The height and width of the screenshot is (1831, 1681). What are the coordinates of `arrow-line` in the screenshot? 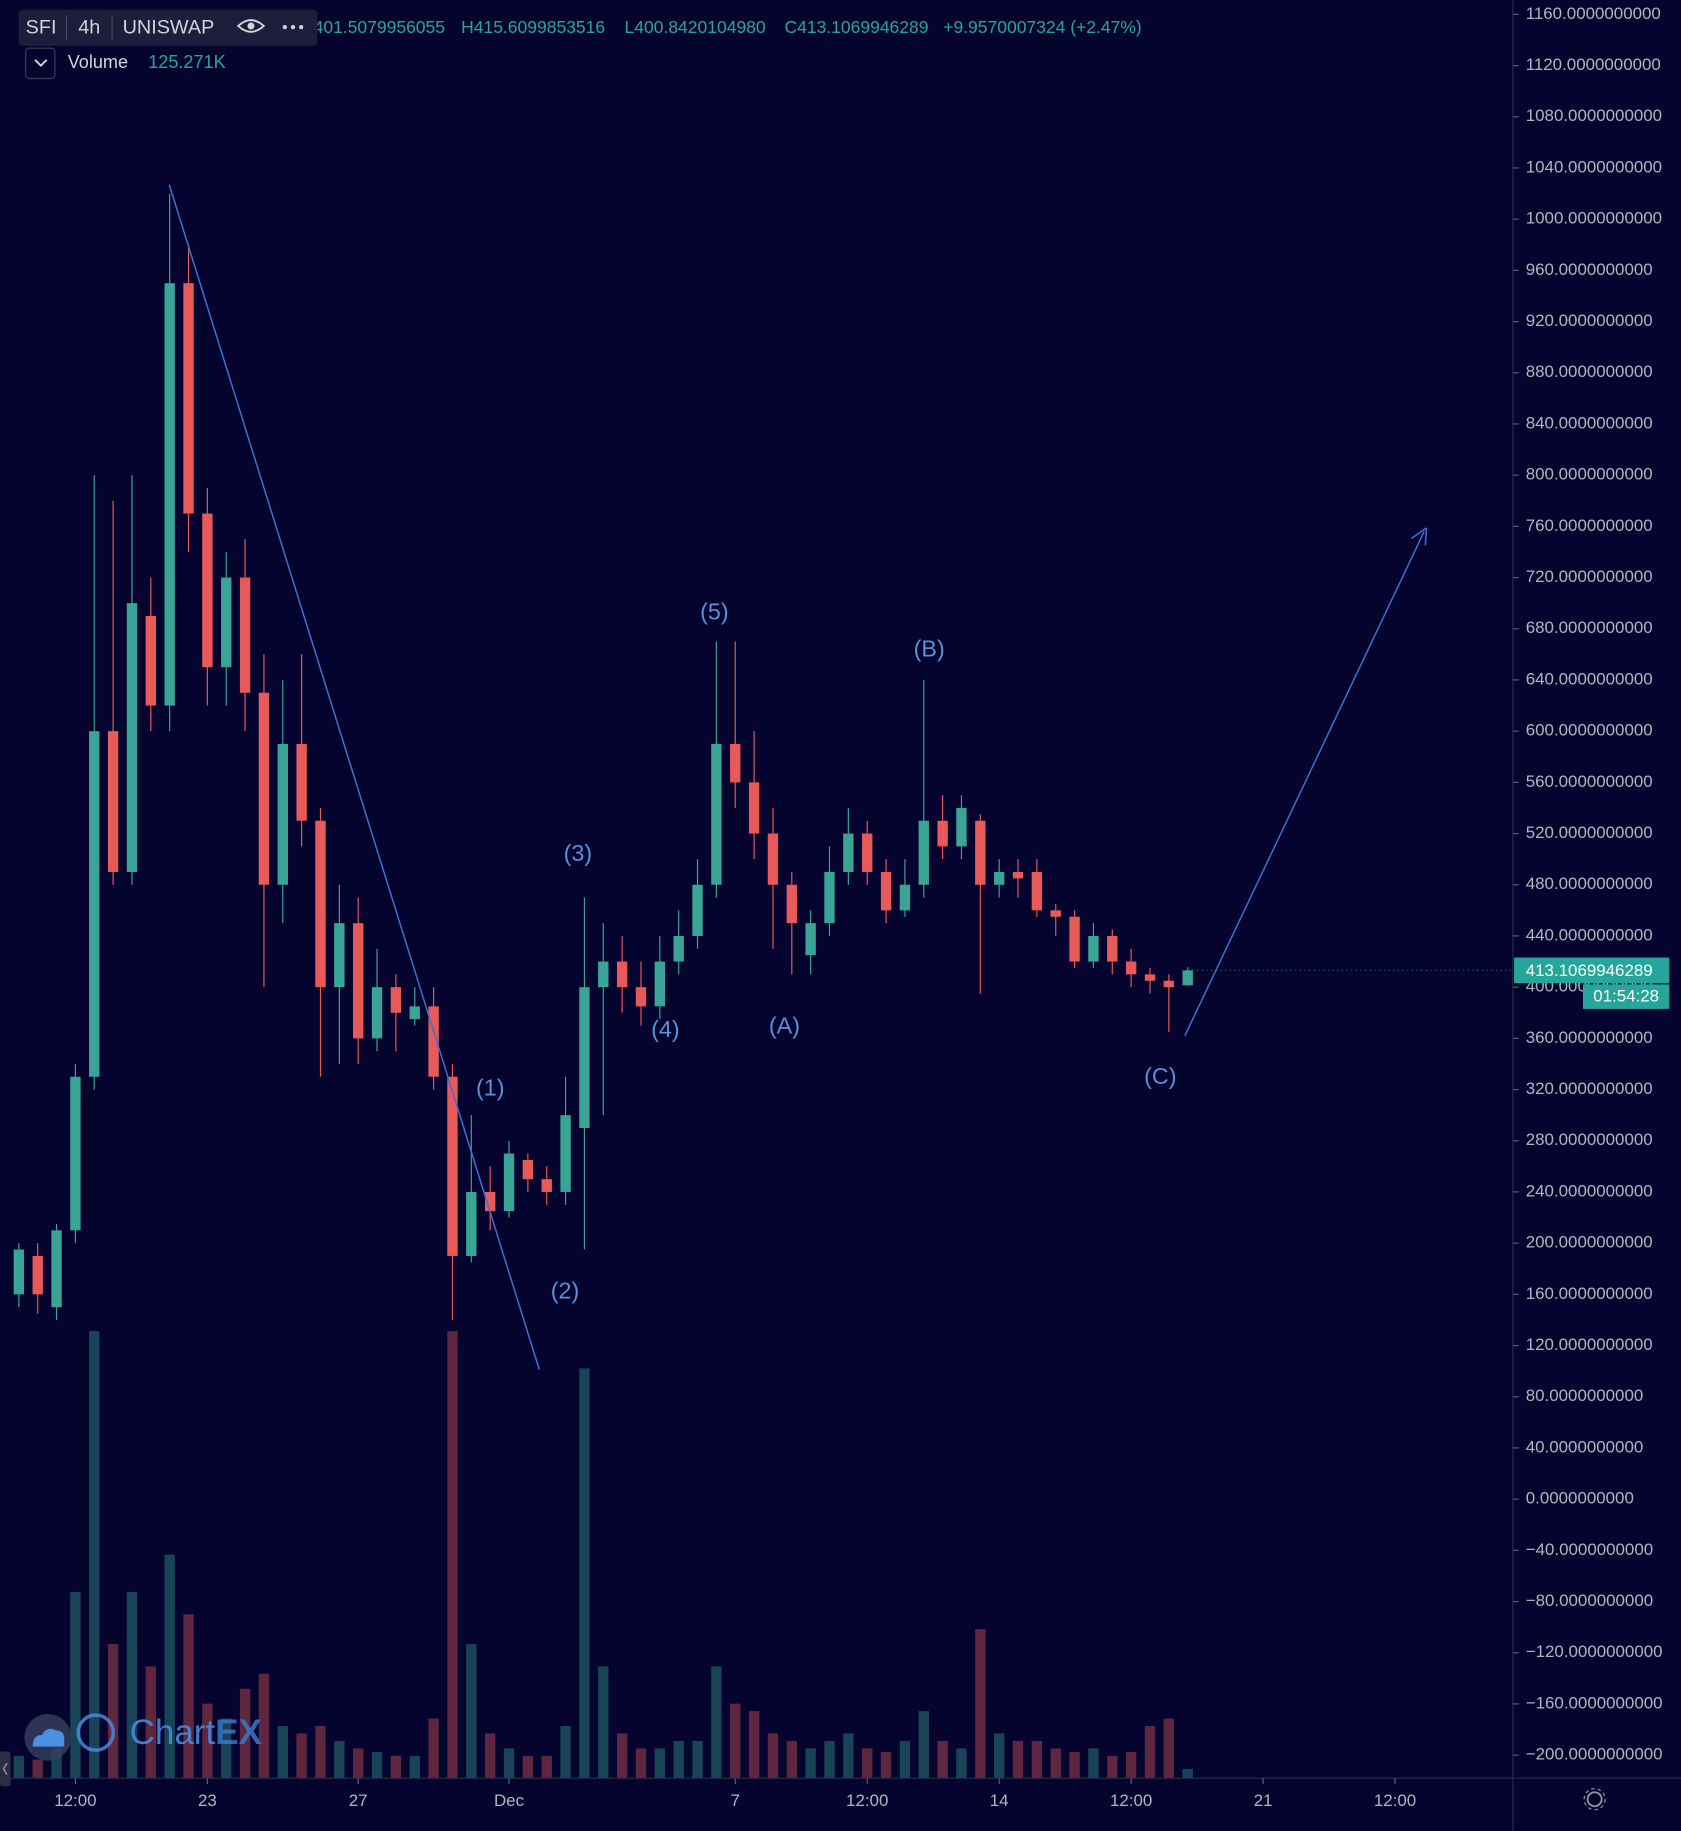 It's located at (1304, 784).